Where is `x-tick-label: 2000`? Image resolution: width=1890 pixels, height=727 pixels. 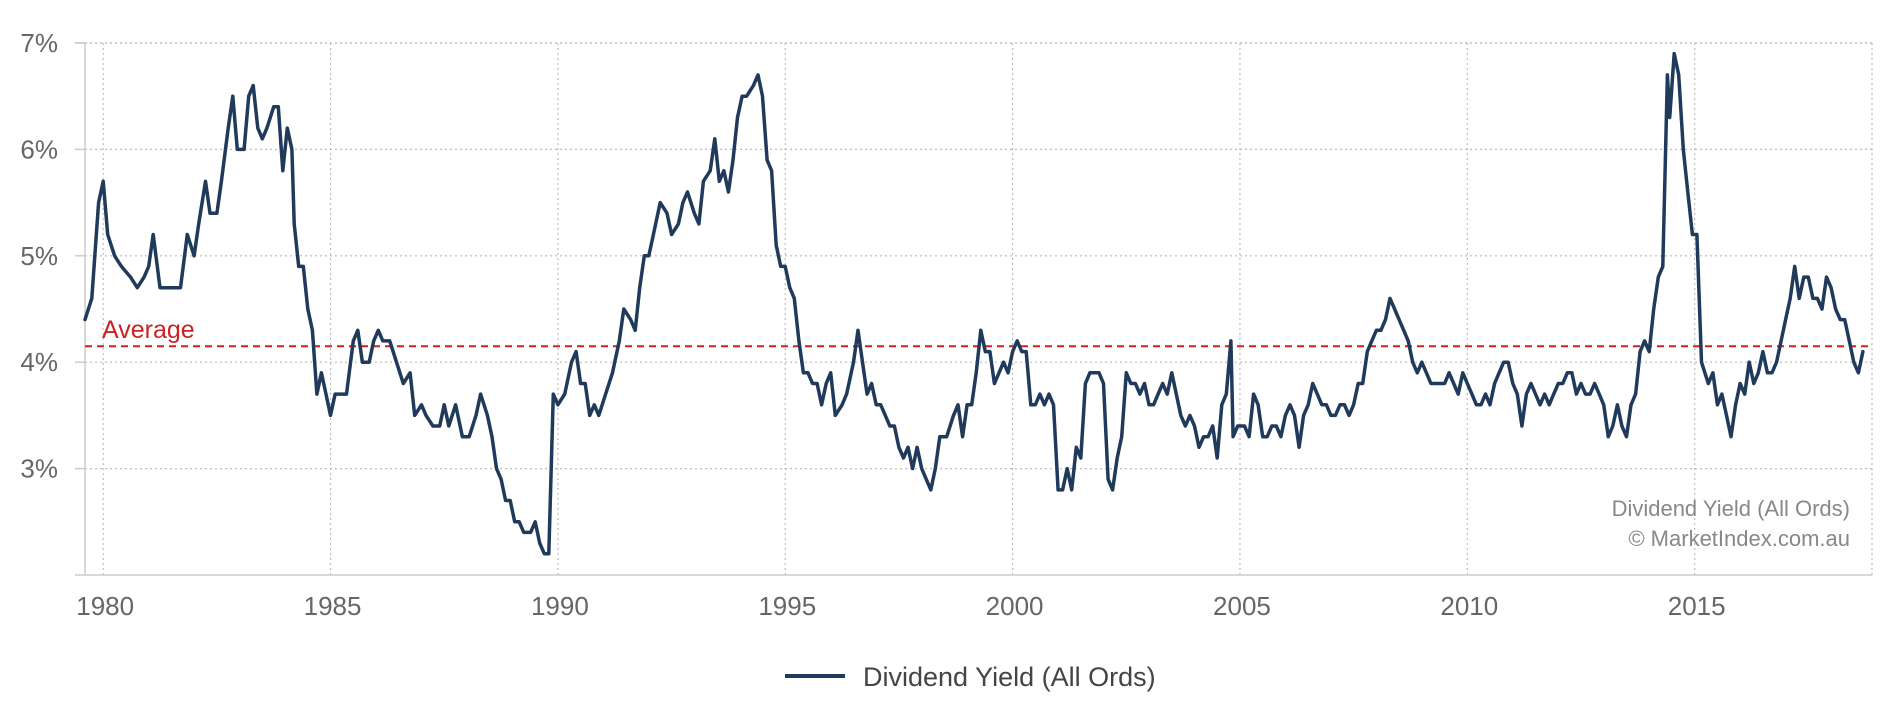
x-tick-label: 2000 is located at coordinates (1015, 606).